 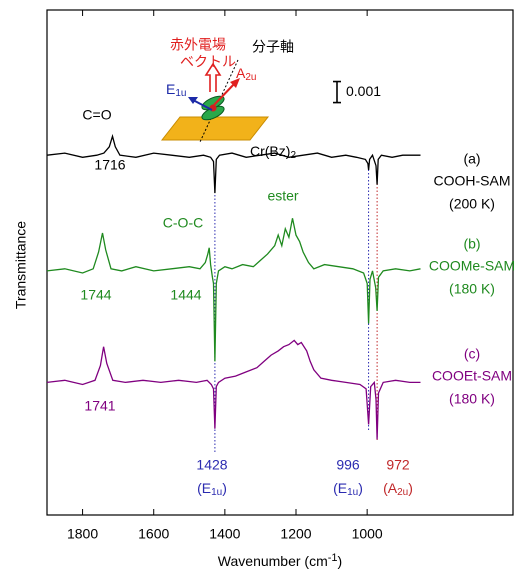 What do you see at coordinates (282, 196) in the screenshot?
I see `peak-label: ester` at bounding box center [282, 196].